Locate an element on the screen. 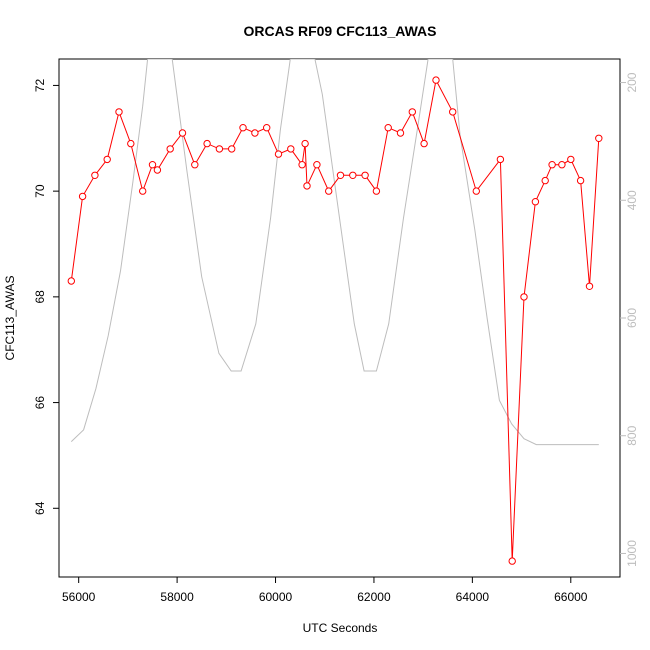 This screenshot has width=650, height=650. y-axis-label: CFC113_AWAS is located at coordinates (10, 318).